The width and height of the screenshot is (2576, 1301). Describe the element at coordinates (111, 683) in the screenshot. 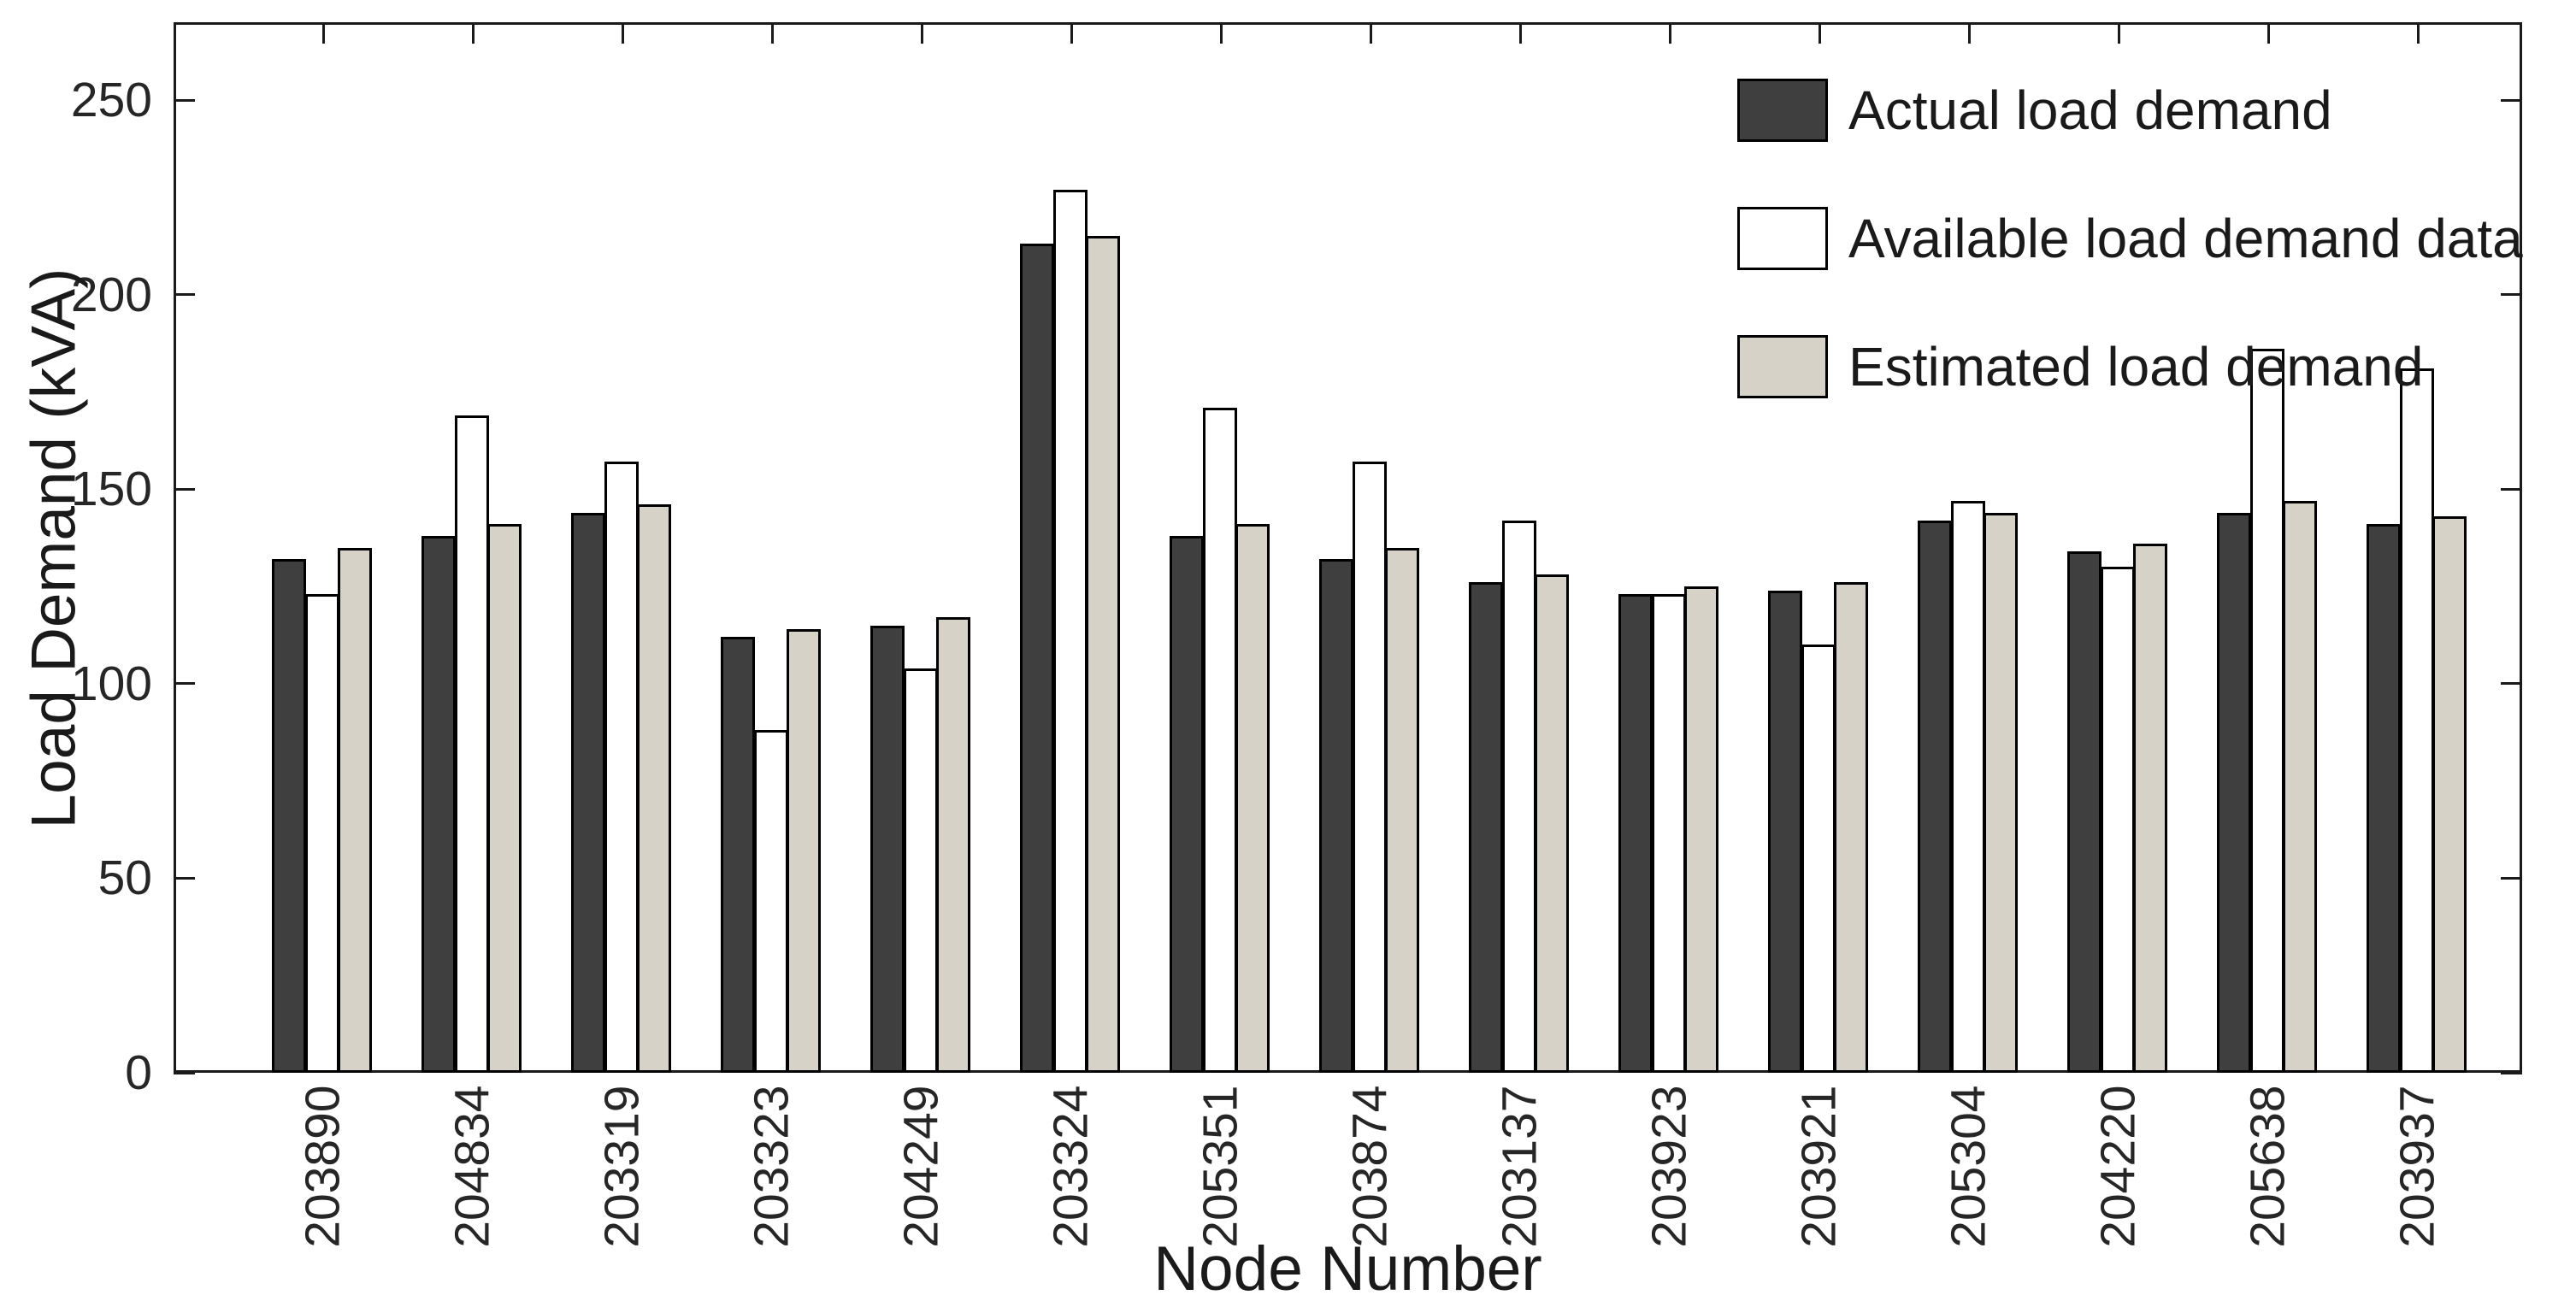

I see `y-tick-label: 100` at that location.